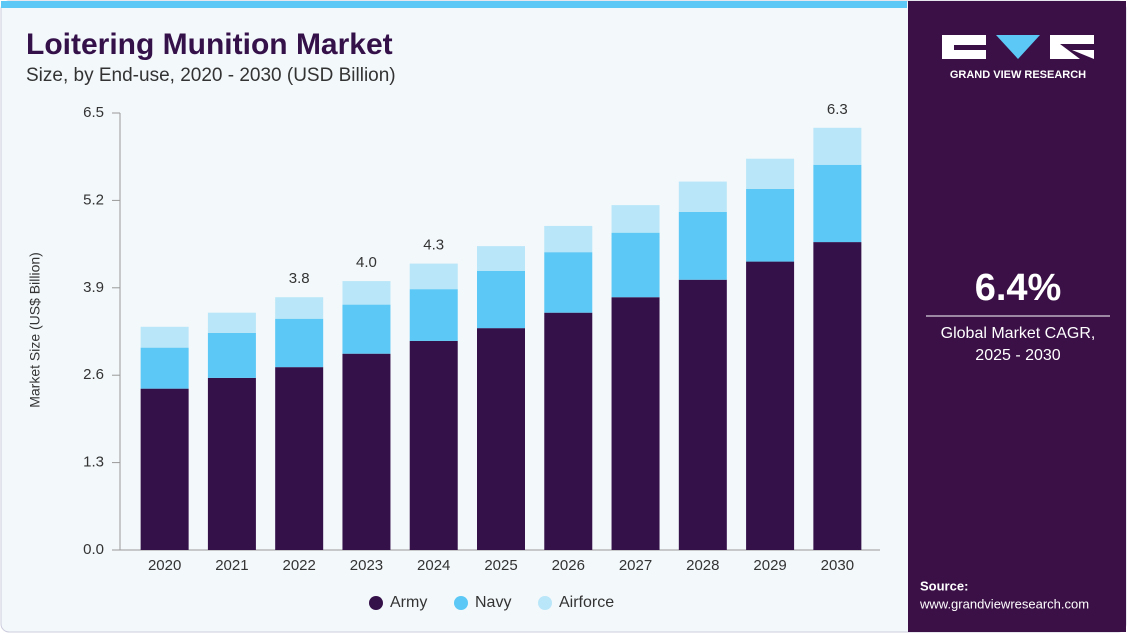  I want to click on total-label: 4.3, so click(433, 245).